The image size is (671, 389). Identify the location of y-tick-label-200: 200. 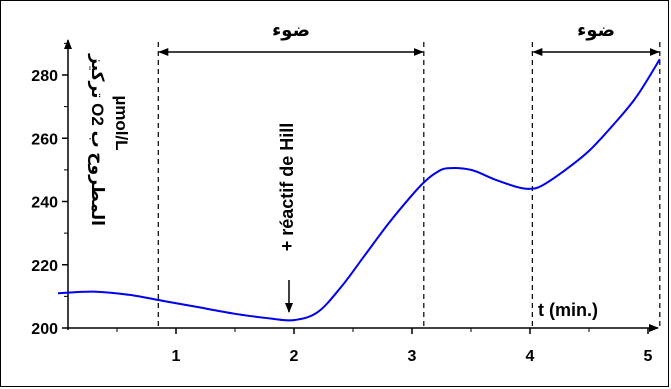
(44, 329).